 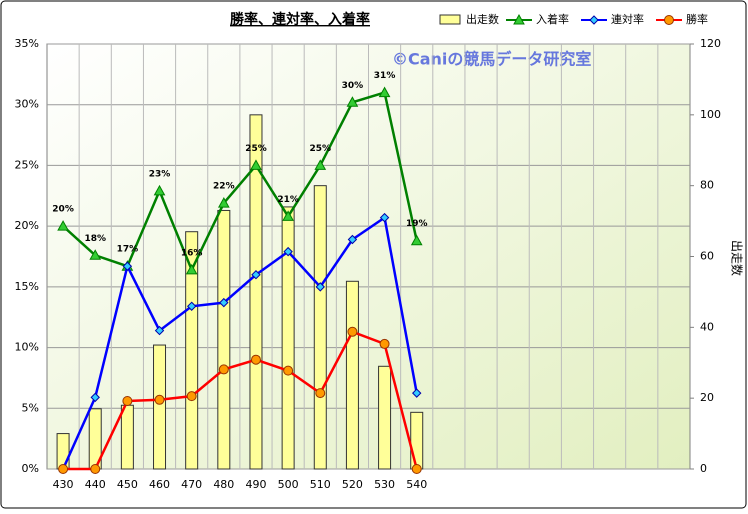 What do you see at coordinates (384, 484) in the screenshot?
I see `x-tick-label: 530` at bounding box center [384, 484].